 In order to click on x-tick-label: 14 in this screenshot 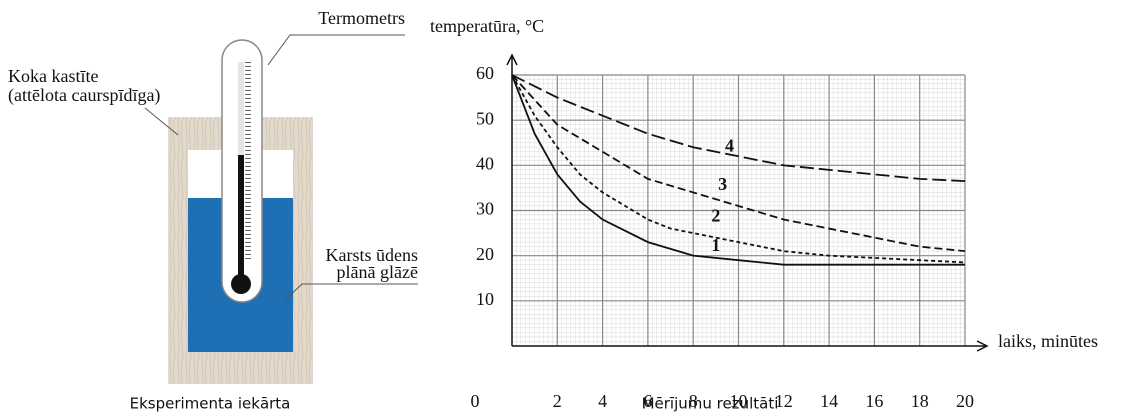, I will do `click(829, 401)`.